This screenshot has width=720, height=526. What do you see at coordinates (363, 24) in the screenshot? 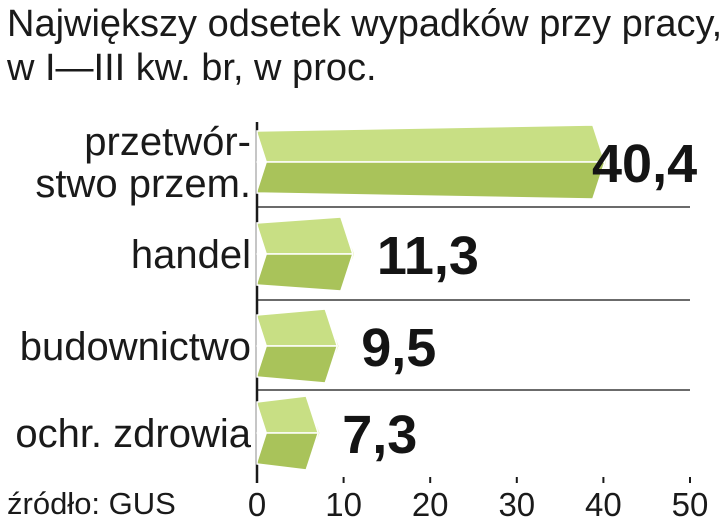
I see `chart-title-line: Największy odsetek wypadków przy pracy,` at bounding box center [363, 24].